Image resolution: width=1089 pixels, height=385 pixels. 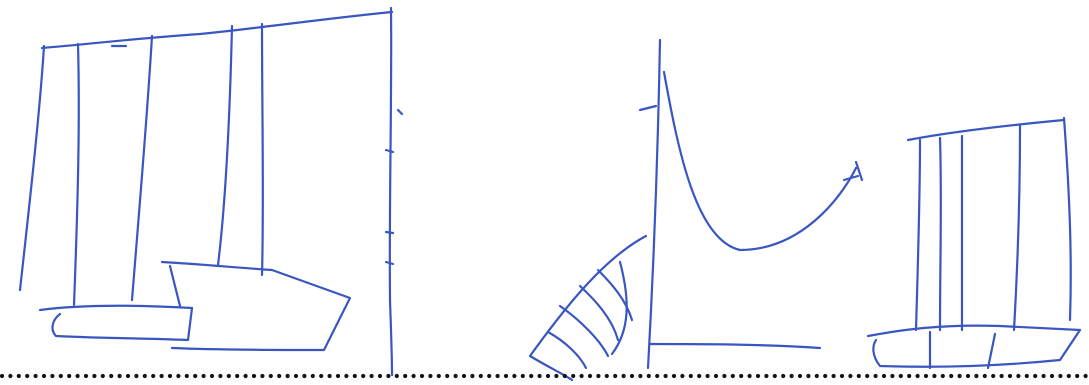 What do you see at coordinates (853, 171) in the screenshot?
I see `tower-tip` at bounding box center [853, 171].